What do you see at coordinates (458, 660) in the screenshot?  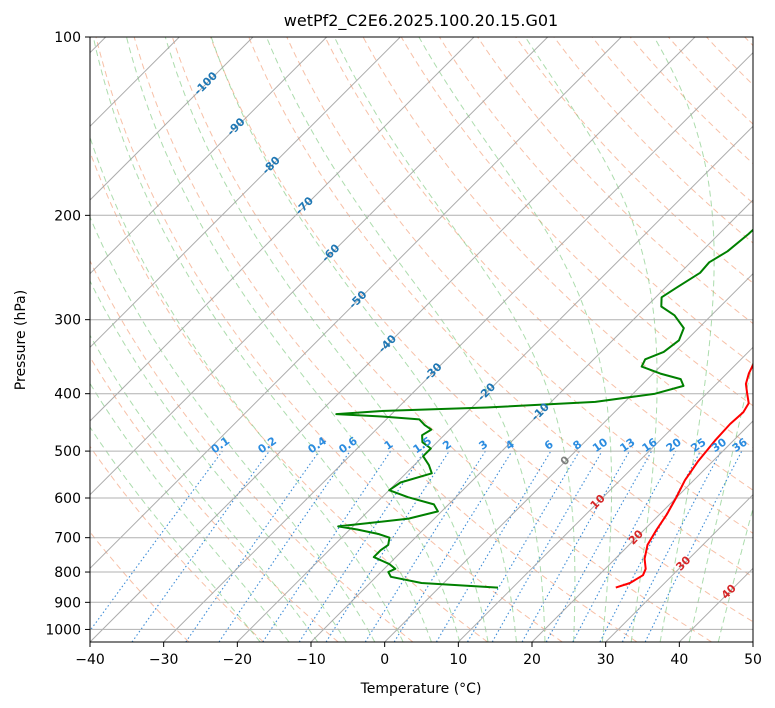 I see `x-tick-label: 10` at bounding box center [458, 660].